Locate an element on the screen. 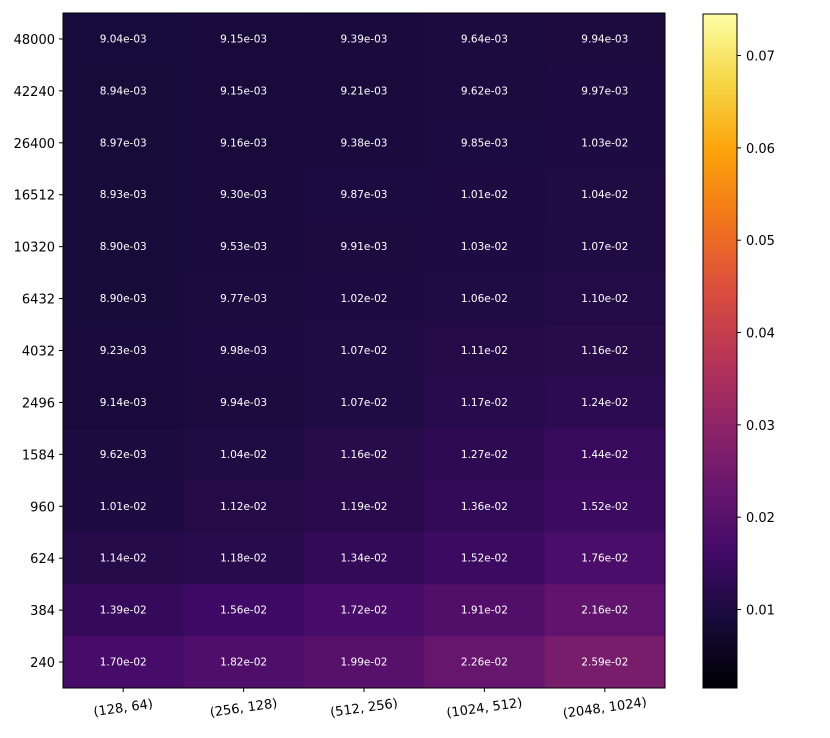 Image resolution: width=830 pixels, height=738 pixels. y-tick-label: 624 is located at coordinates (42, 559).